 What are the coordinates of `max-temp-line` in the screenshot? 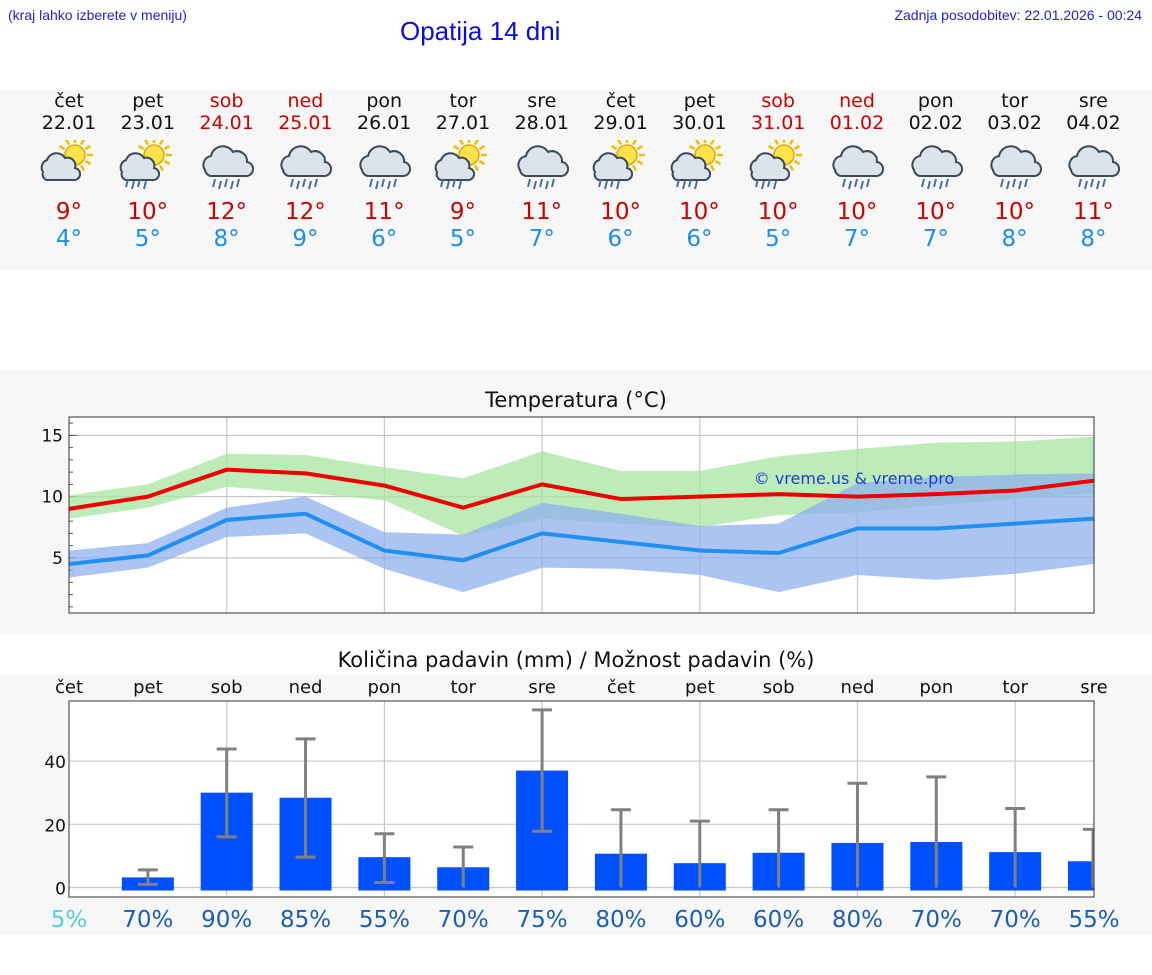 It's located at (581, 489).